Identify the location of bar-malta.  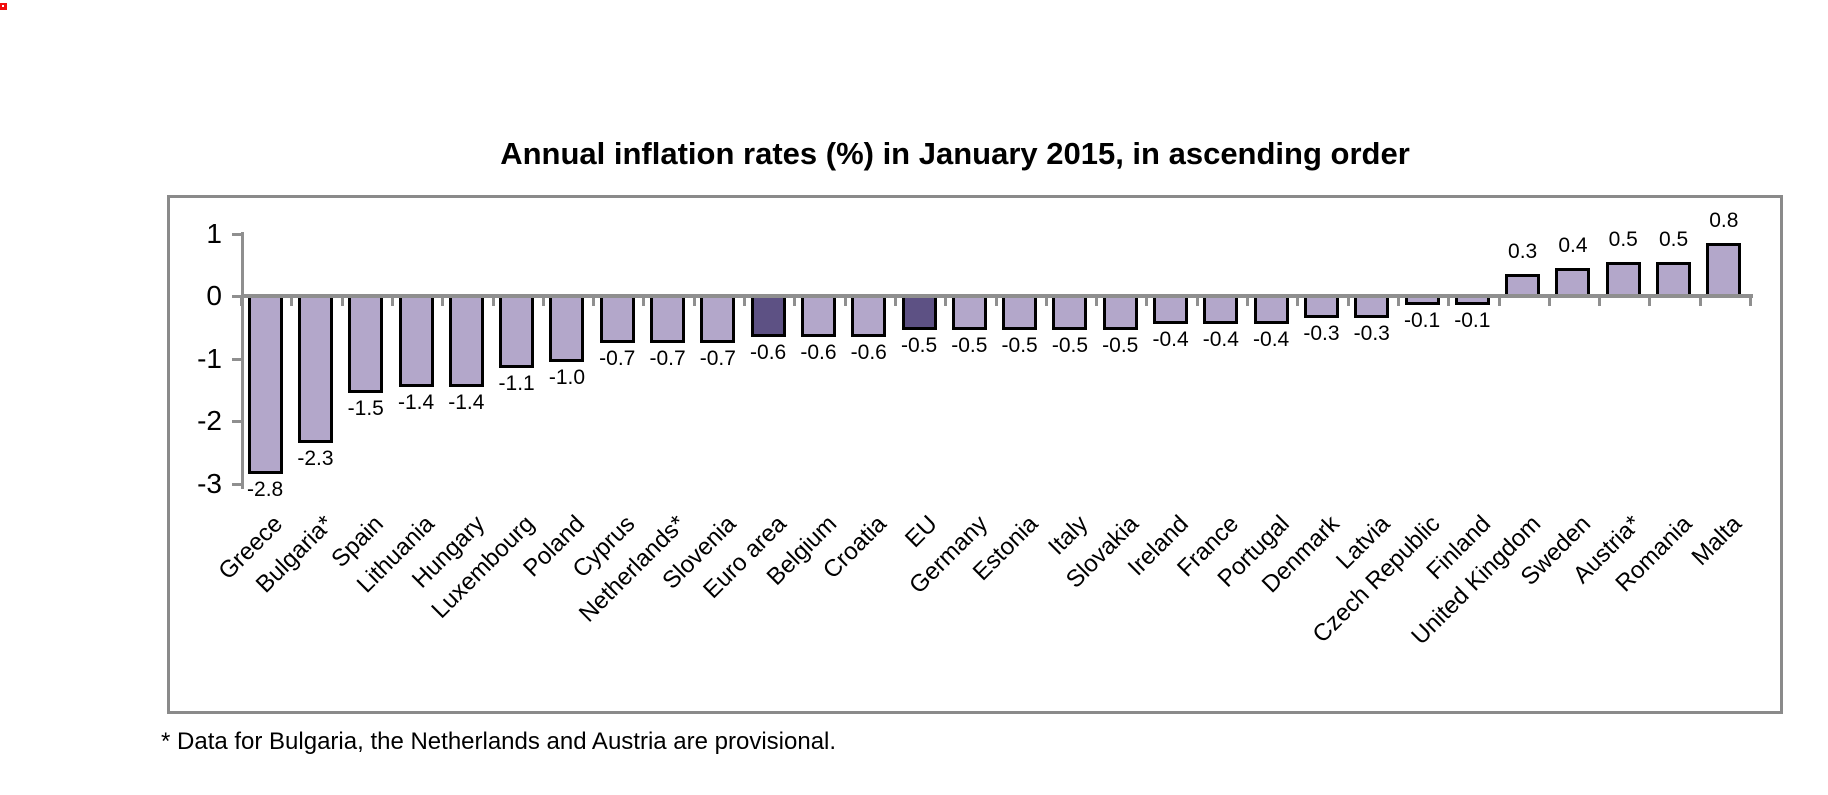
(1724, 270).